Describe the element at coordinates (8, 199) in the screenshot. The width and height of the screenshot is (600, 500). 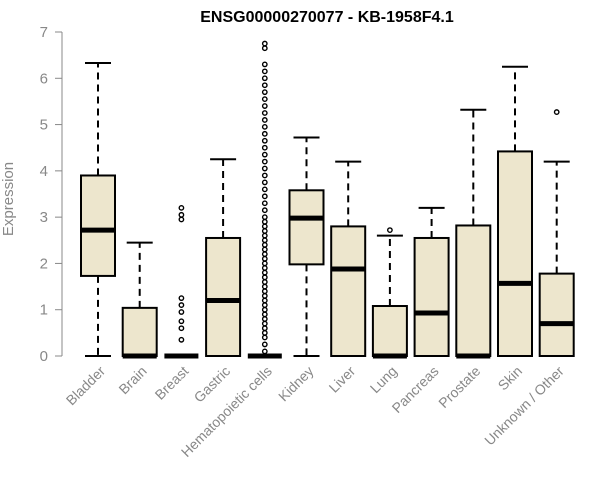
I see `y-axis-label: Expression` at that location.